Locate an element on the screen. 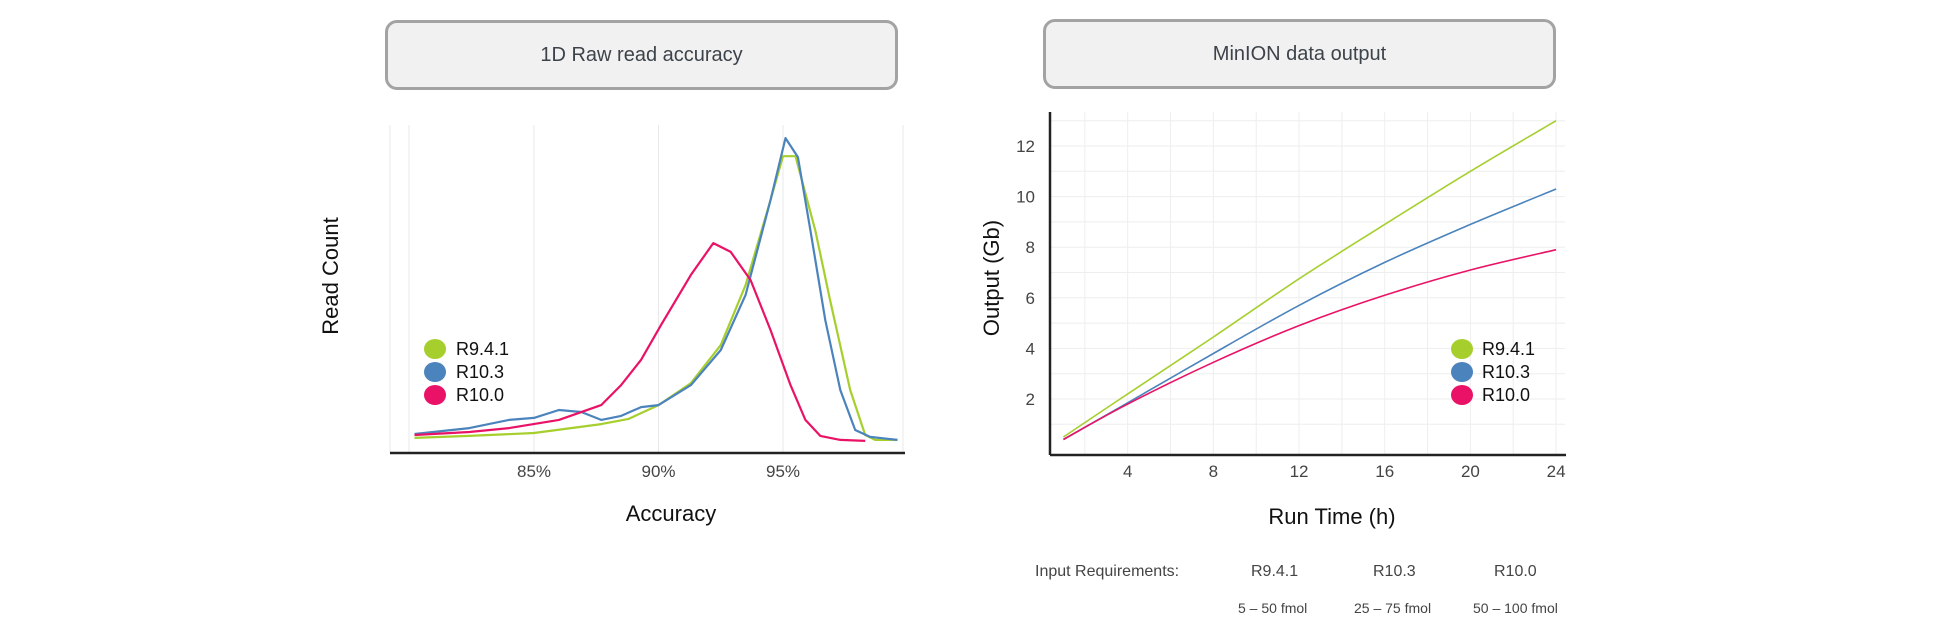 Image resolution: width=1954 pixels, height=622 pixels. output-y-tick-label: 8 is located at coordinates (1030, 247).